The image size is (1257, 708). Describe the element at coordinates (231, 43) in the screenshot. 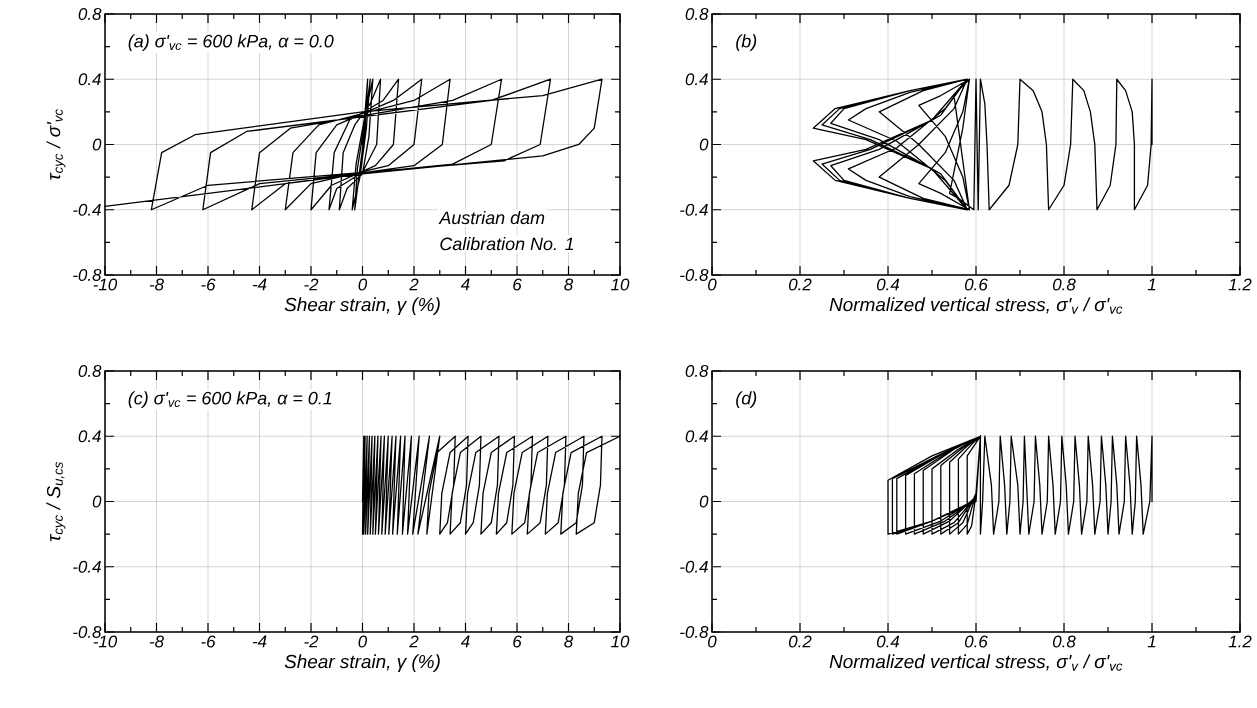

I see `text: (a) σ'$_{vc}$ = 600 kPa, α = 0.0` at that location.